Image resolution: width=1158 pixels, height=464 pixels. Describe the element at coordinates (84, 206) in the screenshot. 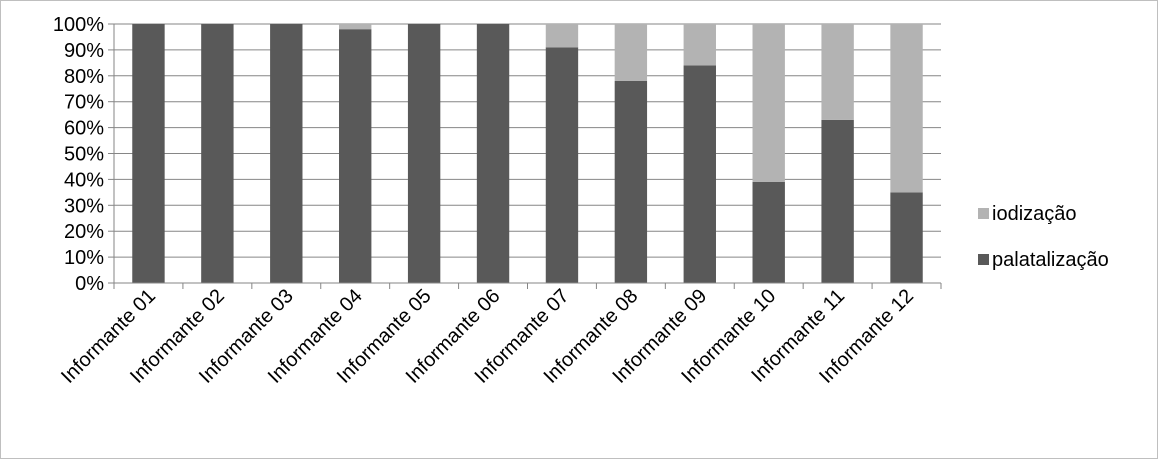

I see `y-tick-label: 30%` at that location.